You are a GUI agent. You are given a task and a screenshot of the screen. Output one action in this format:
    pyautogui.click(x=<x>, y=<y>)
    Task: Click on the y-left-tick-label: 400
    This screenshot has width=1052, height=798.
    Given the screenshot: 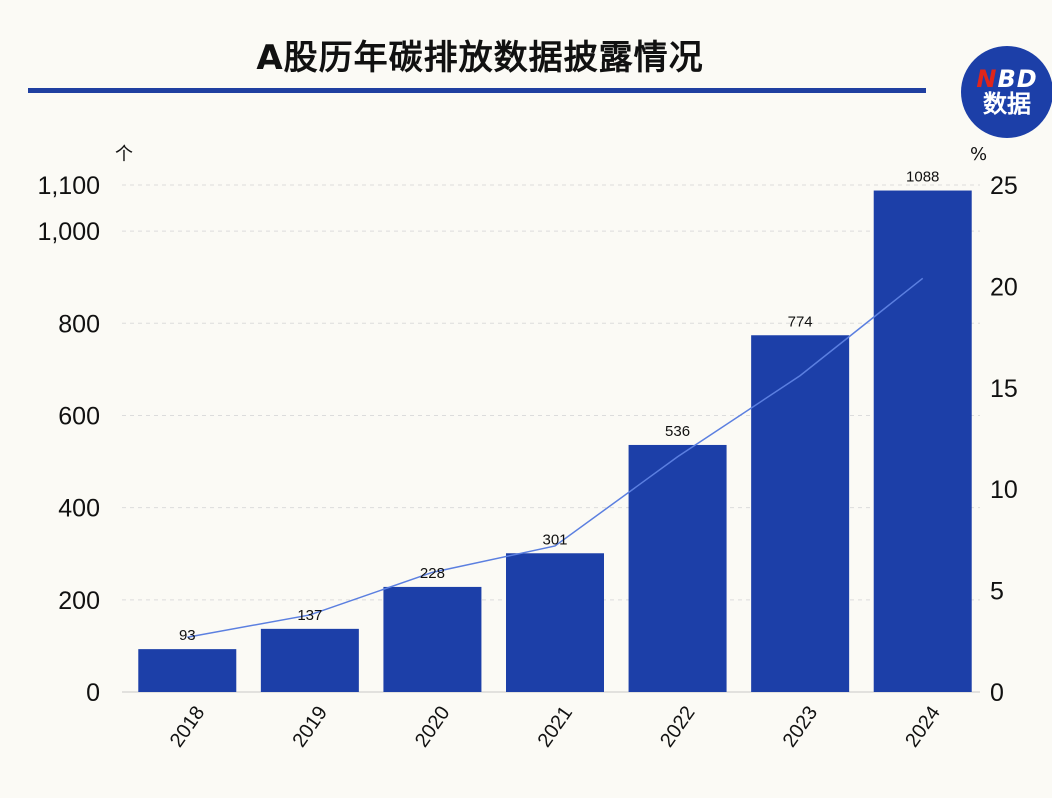 What is the action you would take?
    pyautogui.click(x=79, y=509)
    